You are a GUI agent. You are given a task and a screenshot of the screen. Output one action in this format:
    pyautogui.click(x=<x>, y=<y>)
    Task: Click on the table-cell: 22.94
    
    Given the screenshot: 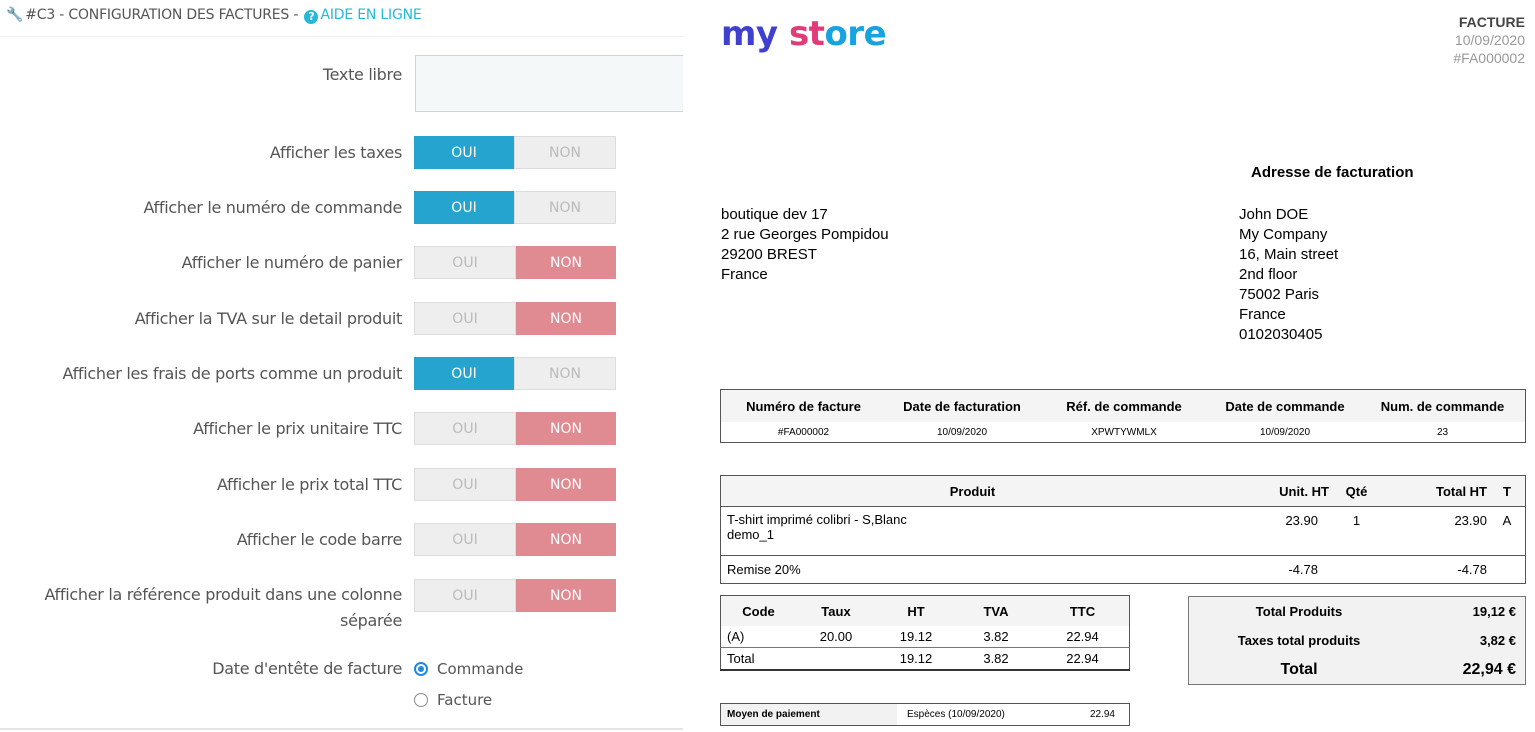 What is the action you would take?
    pyautogui.click(x=1083, y=658)
    